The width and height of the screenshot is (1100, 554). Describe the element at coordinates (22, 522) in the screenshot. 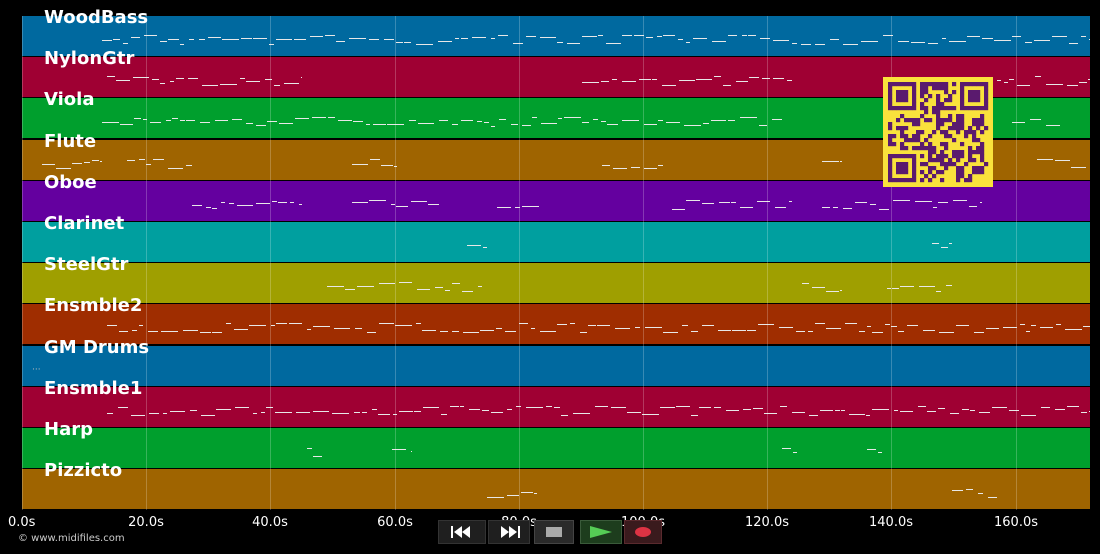

I see `time-tick-label: 0.0s` at that location.